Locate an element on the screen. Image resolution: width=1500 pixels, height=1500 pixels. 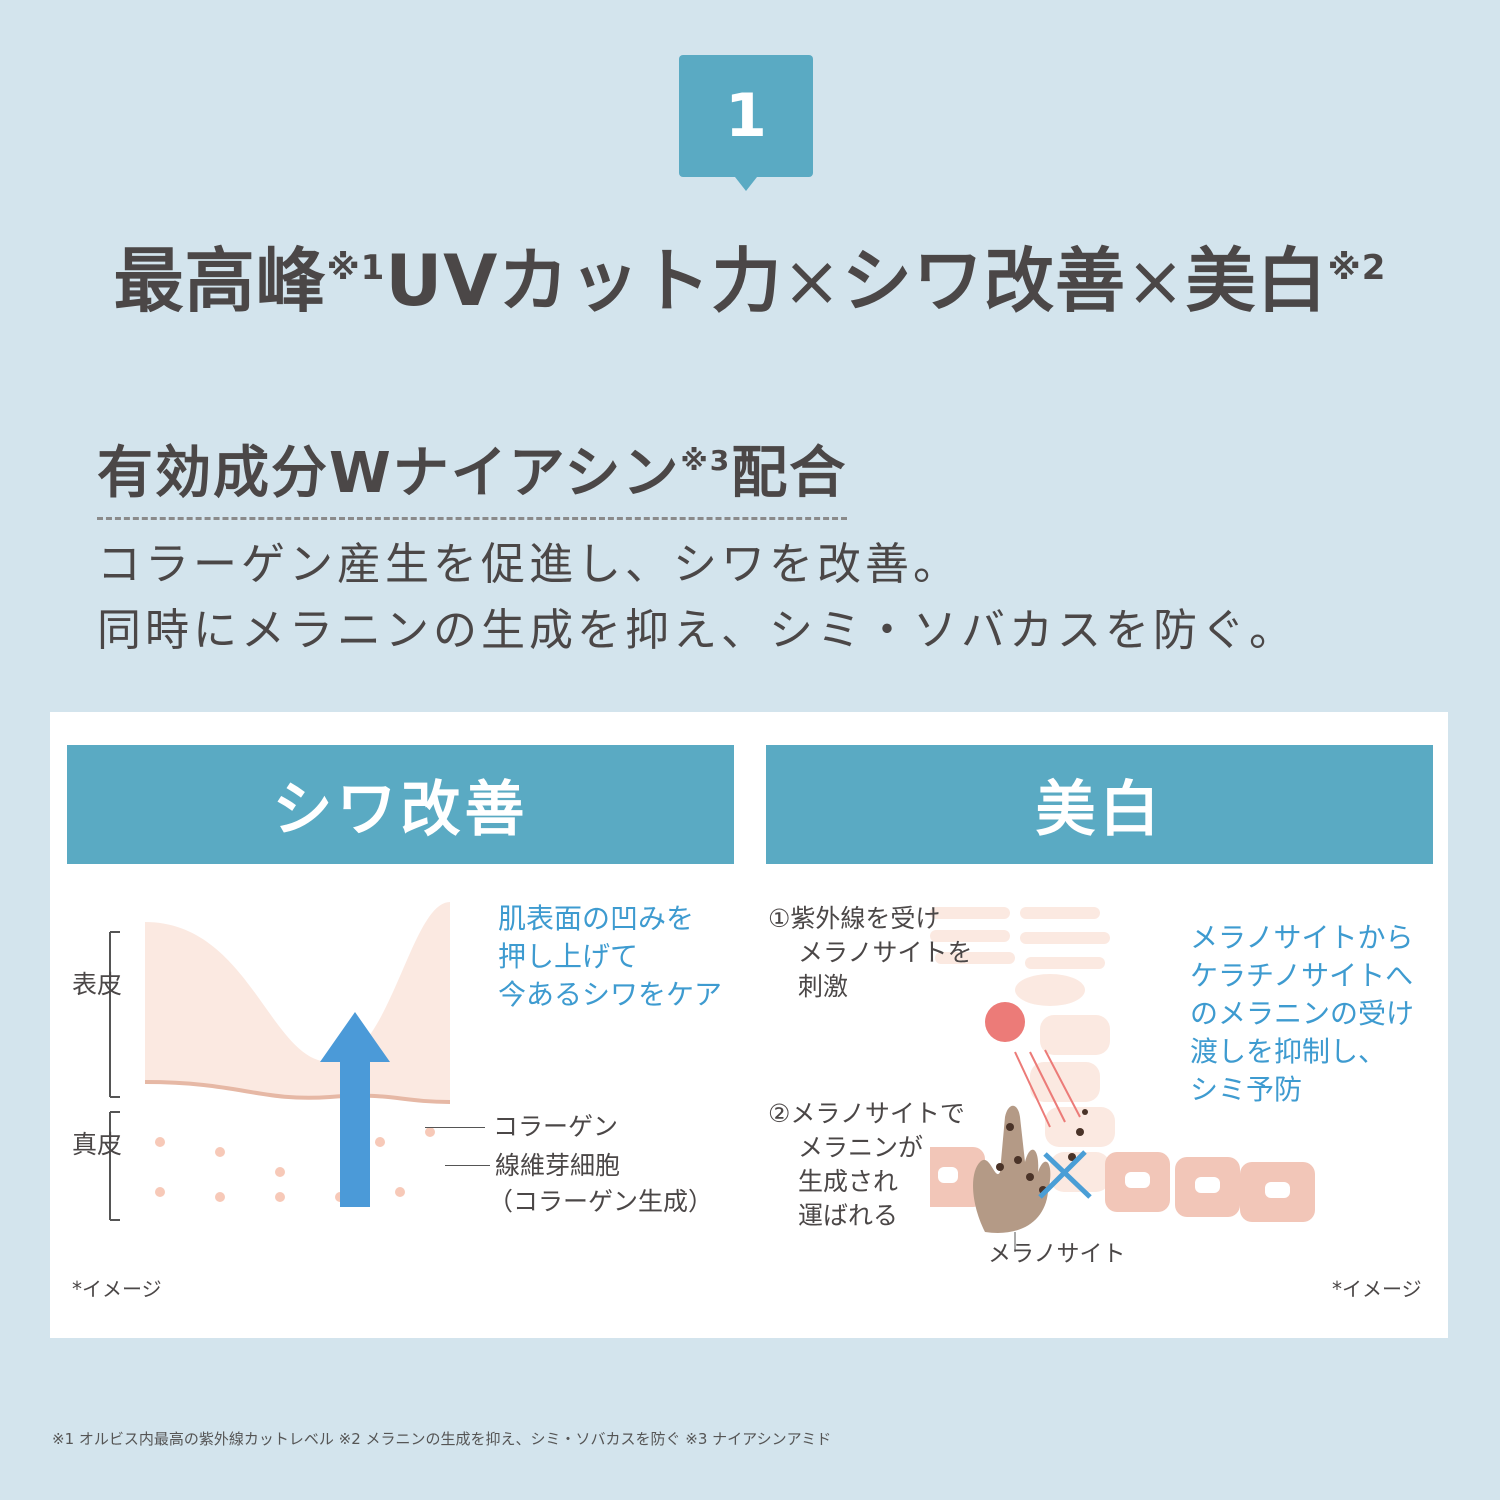
step1-line: 刺激 is located at coordinates (823, 986).